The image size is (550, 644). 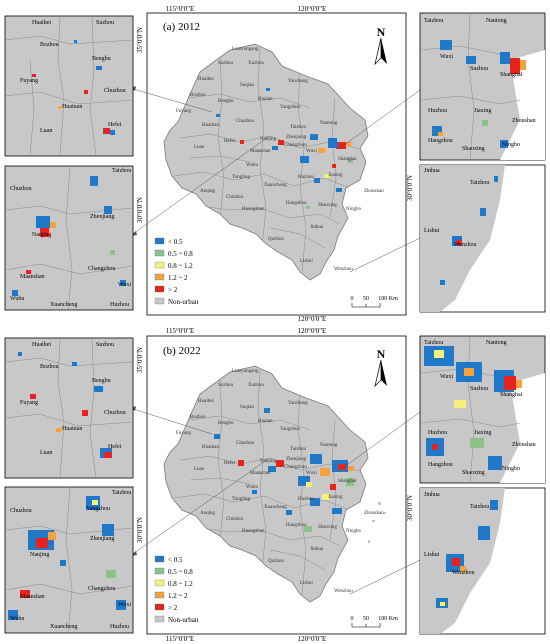 What do you see at coordinates (329, 123) in the screenshot?
I see `city-label: Nantong` at bounding box center [329, 123].